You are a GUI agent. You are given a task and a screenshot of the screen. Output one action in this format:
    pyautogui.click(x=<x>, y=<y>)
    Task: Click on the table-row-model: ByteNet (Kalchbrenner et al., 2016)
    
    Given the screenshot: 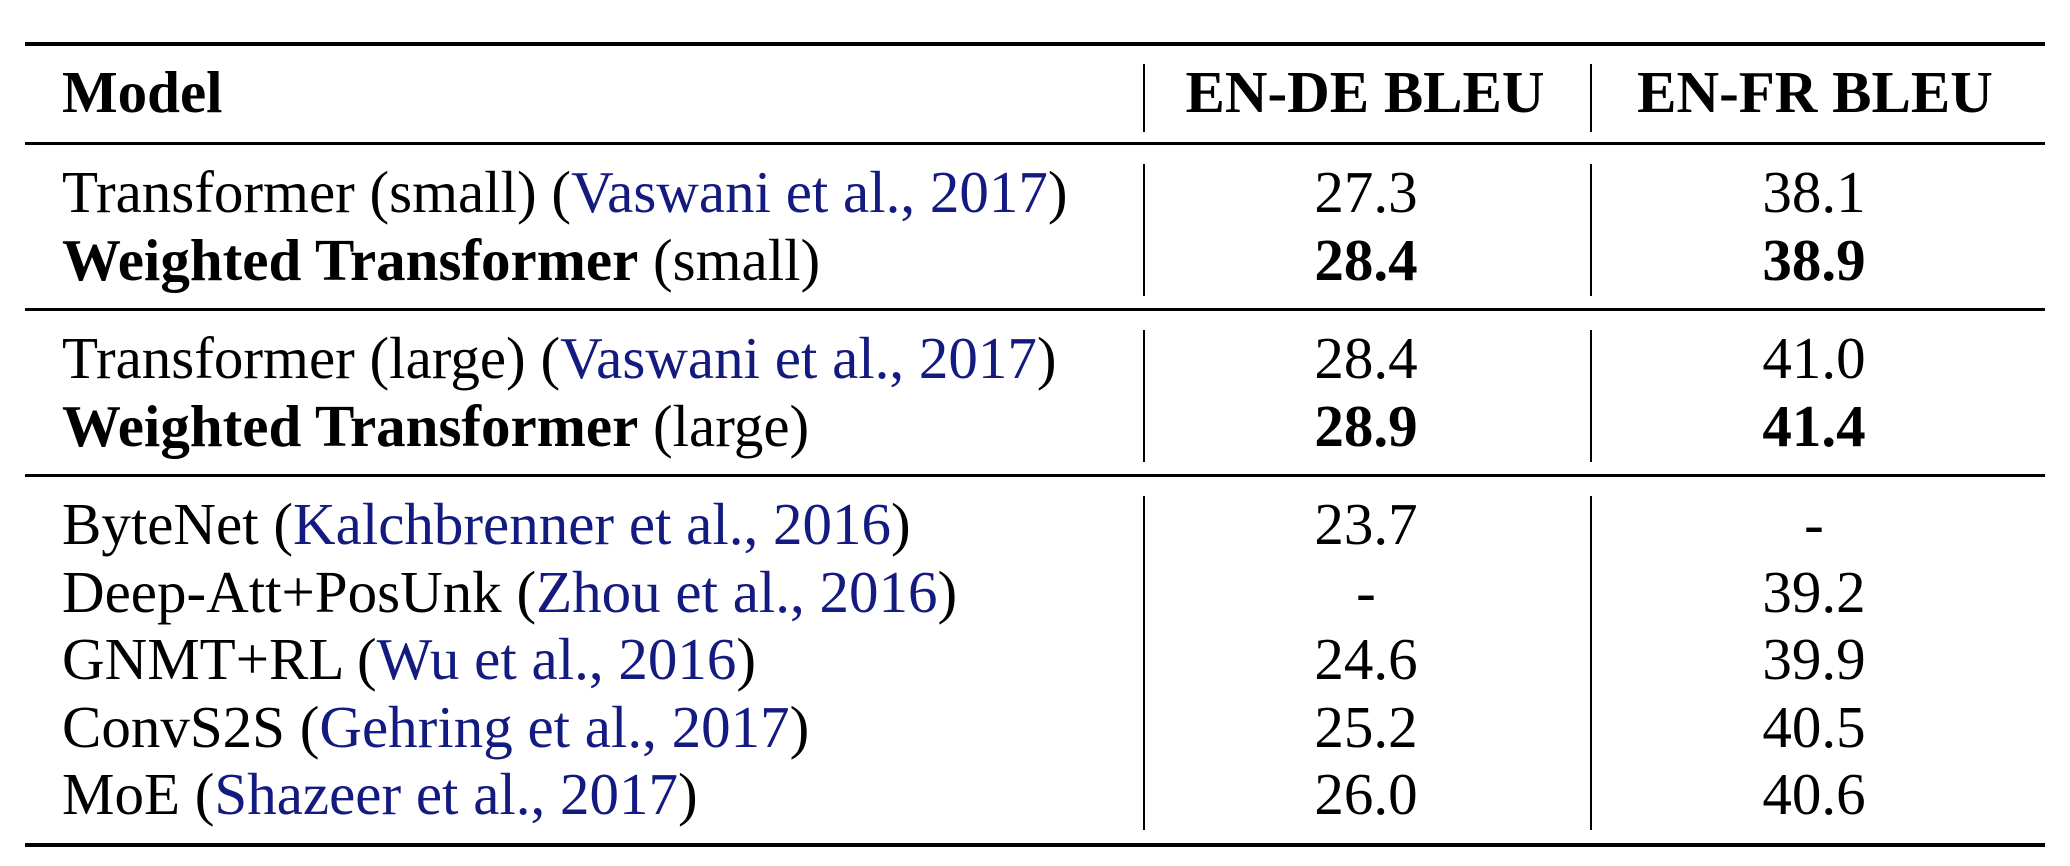 What is the action you would take?
    pyautogui.click(x=486, y=524)
    